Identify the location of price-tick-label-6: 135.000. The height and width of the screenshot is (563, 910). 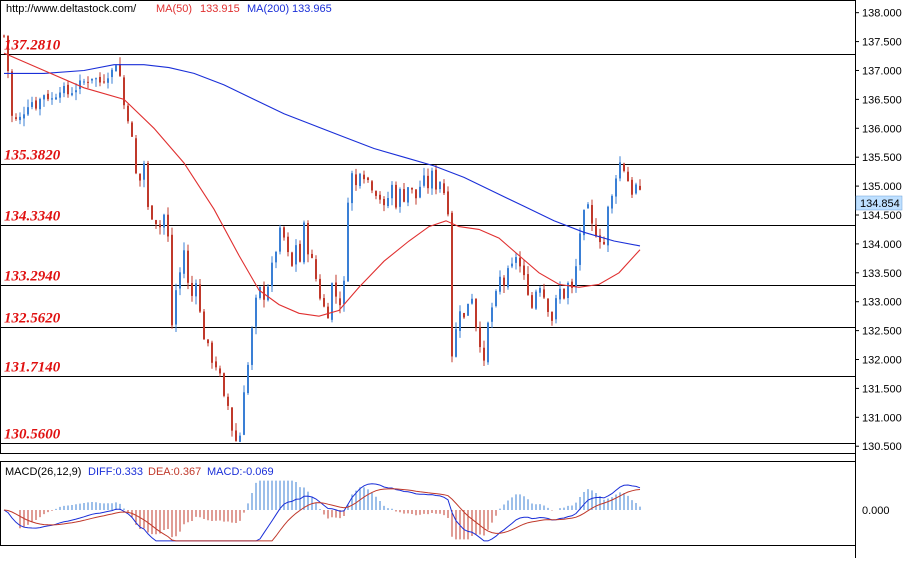
(882, 187).